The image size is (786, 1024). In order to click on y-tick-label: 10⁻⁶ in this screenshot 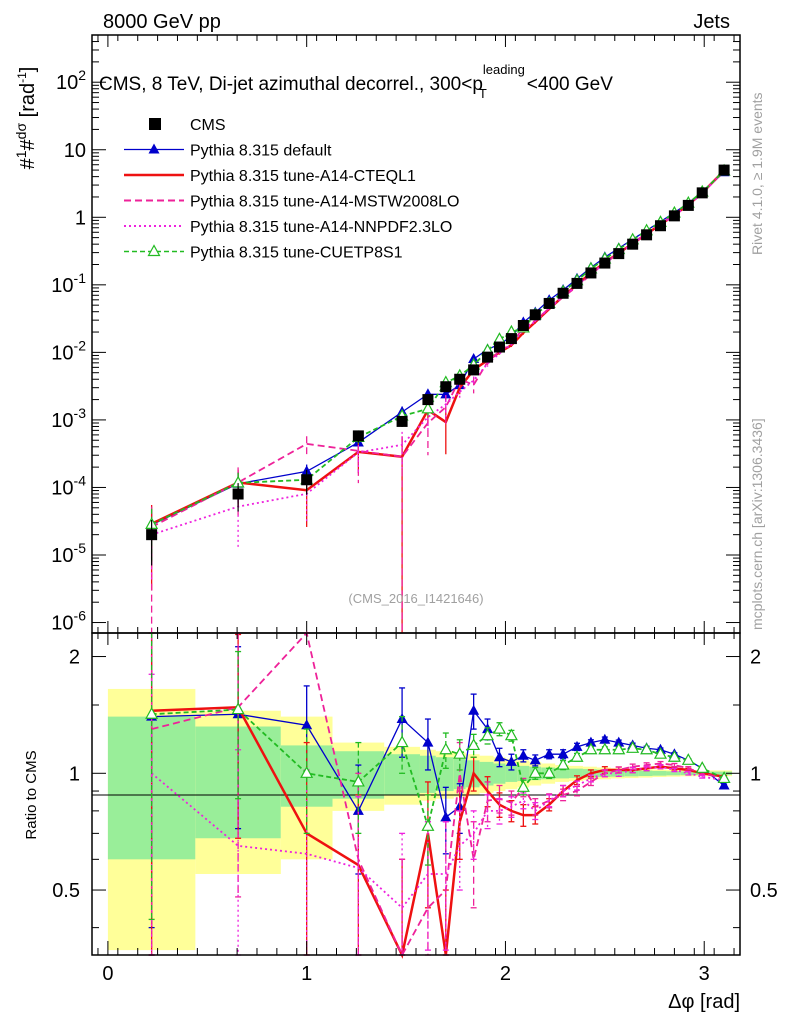, I will do `click(68, 621)`.